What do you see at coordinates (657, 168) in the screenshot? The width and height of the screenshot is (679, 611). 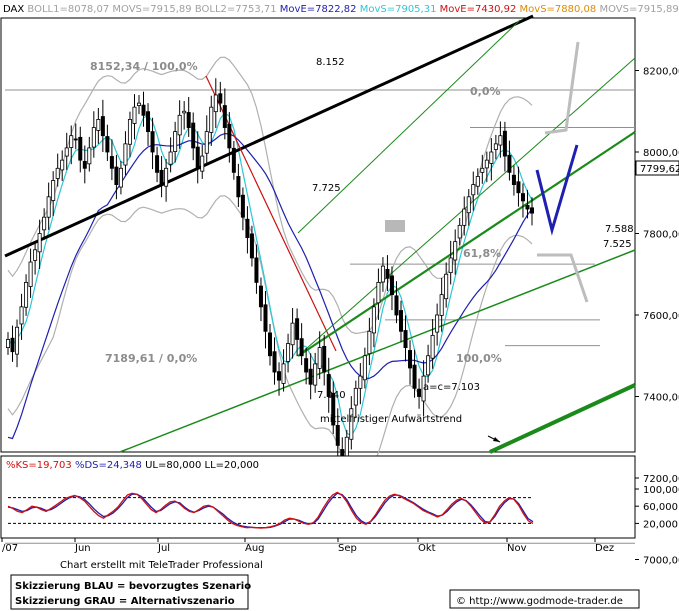 I see `last-price-box: 7799,62` at bounding box center [657, 168].